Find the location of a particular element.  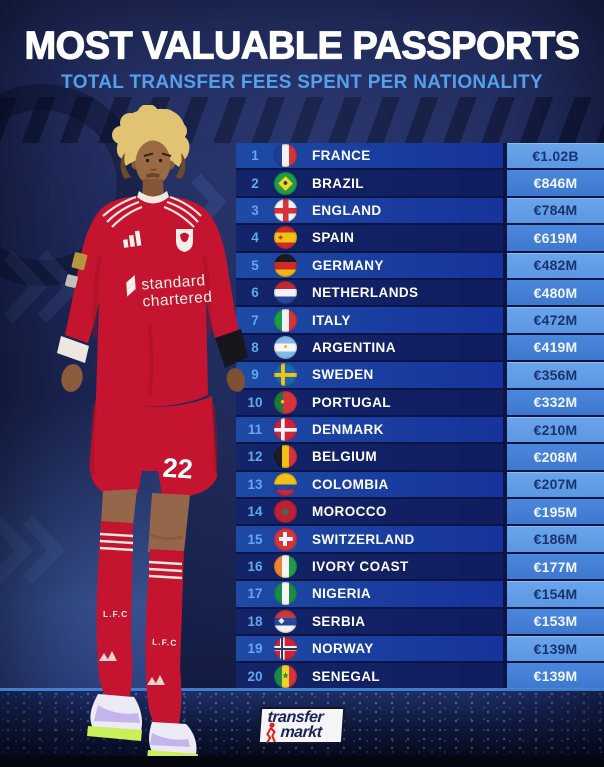

flag-portugal: ● is located at coordinates (285, 402).